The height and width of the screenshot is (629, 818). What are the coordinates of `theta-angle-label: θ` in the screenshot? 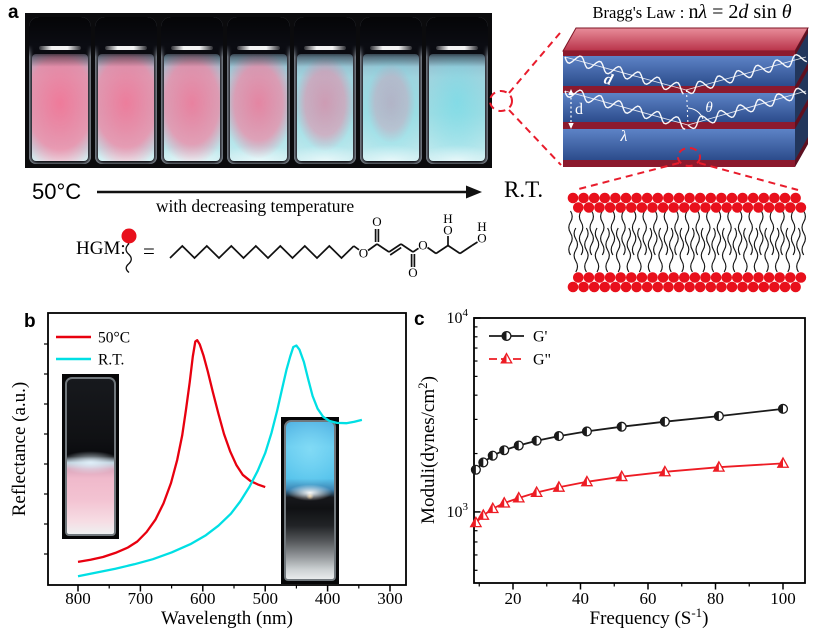 It's located at (709, 108).